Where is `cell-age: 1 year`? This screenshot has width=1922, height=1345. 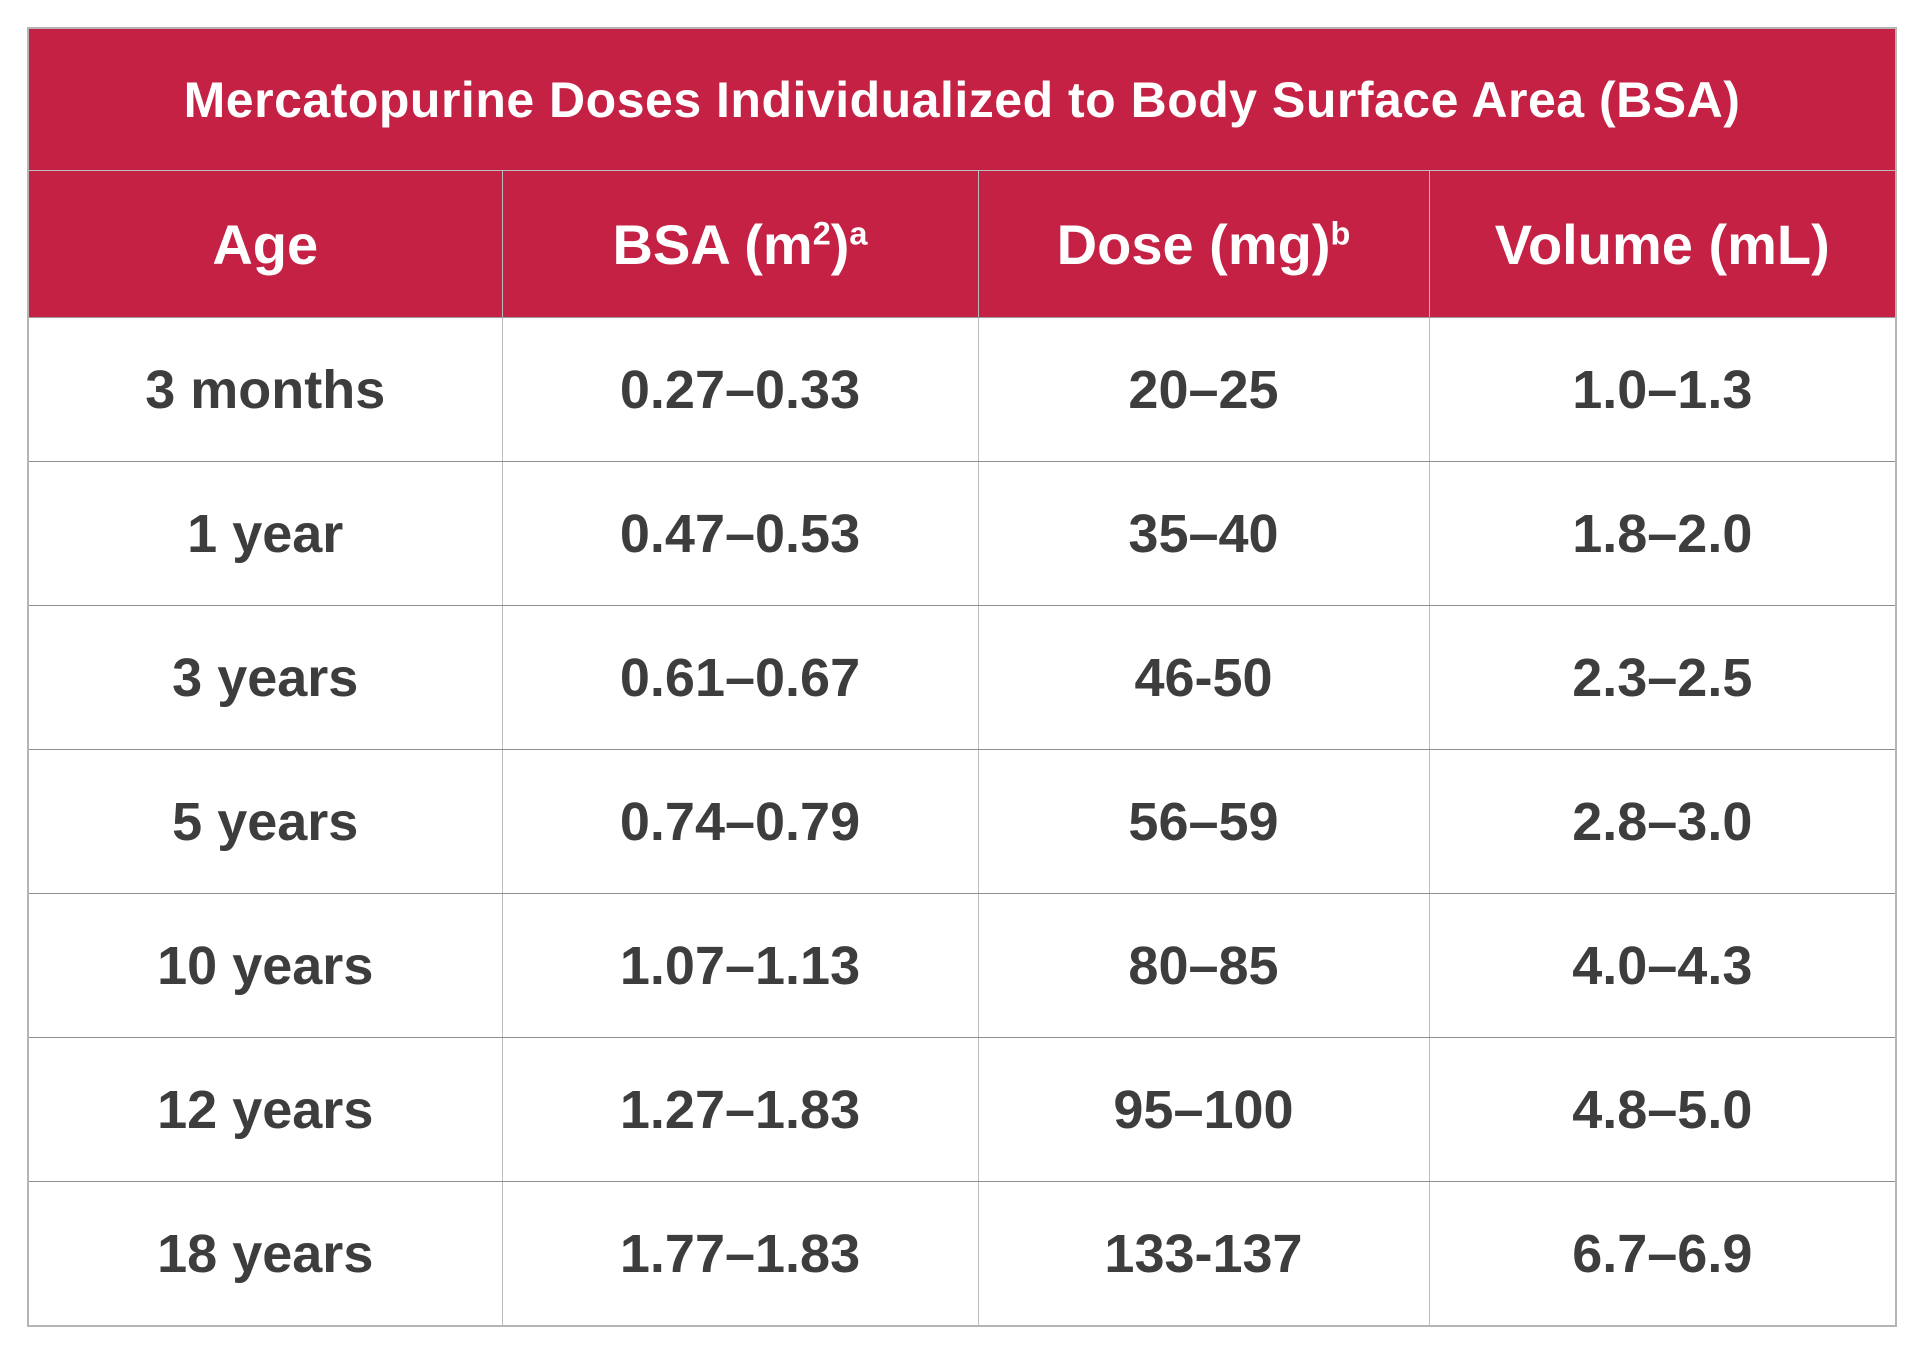 cell-age: 1 year is located at coordinates (265, 533).